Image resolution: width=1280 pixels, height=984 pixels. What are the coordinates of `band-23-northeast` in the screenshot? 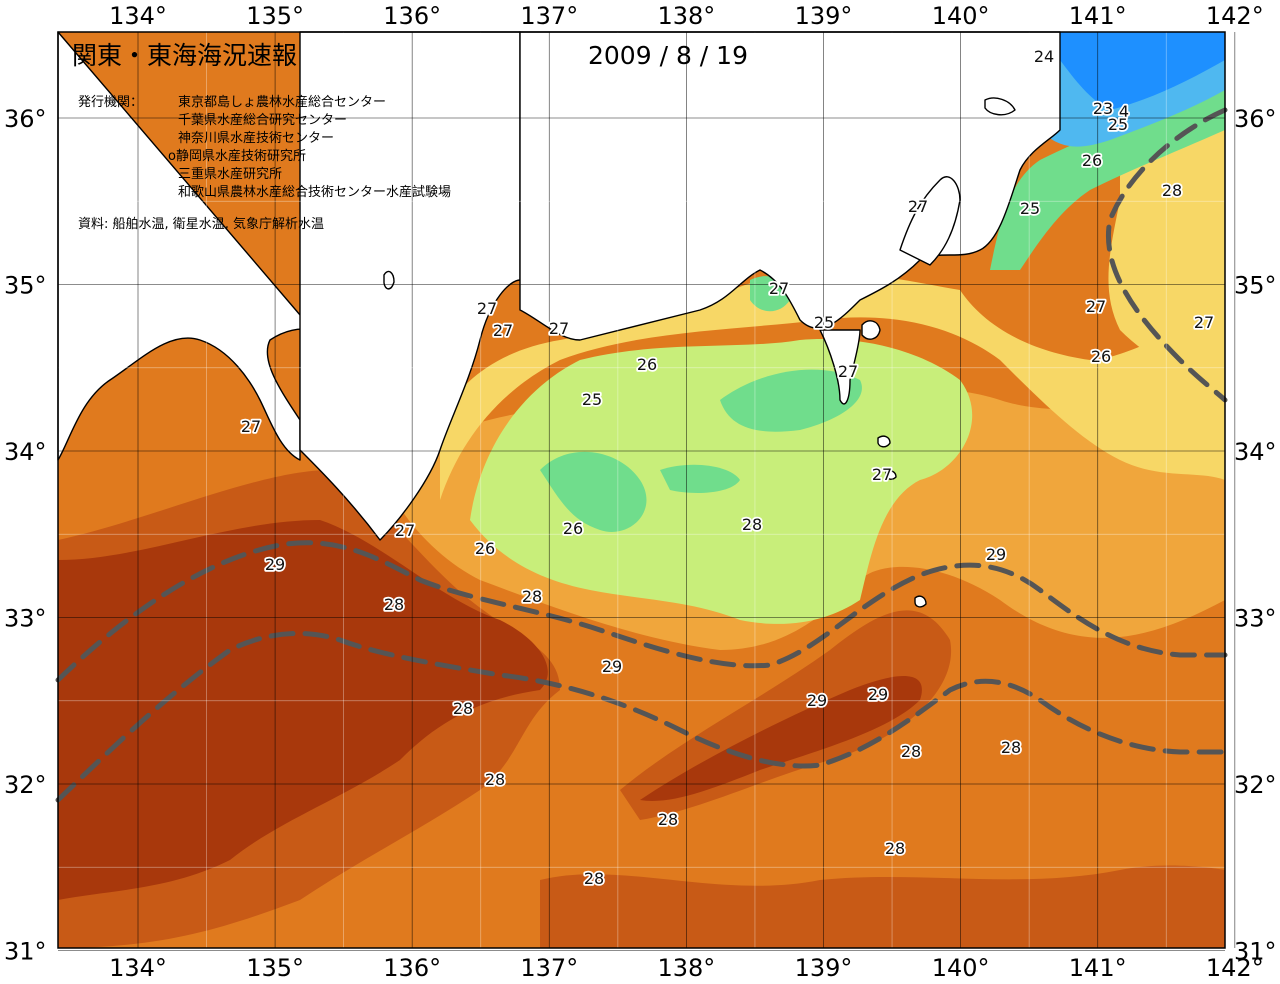 It's located at (1142, 71).